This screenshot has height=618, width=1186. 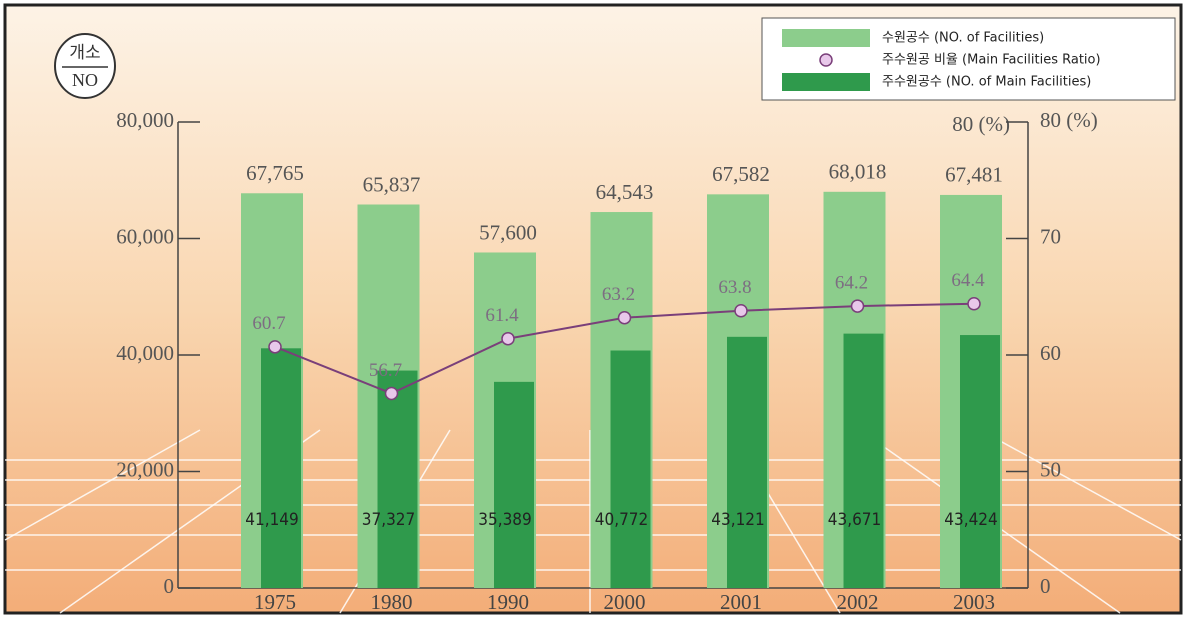 What do you see at coordinates (145, 353) in the screenshot?
I see `y-tick-label: 40,000` at bounding box center [145, 353].